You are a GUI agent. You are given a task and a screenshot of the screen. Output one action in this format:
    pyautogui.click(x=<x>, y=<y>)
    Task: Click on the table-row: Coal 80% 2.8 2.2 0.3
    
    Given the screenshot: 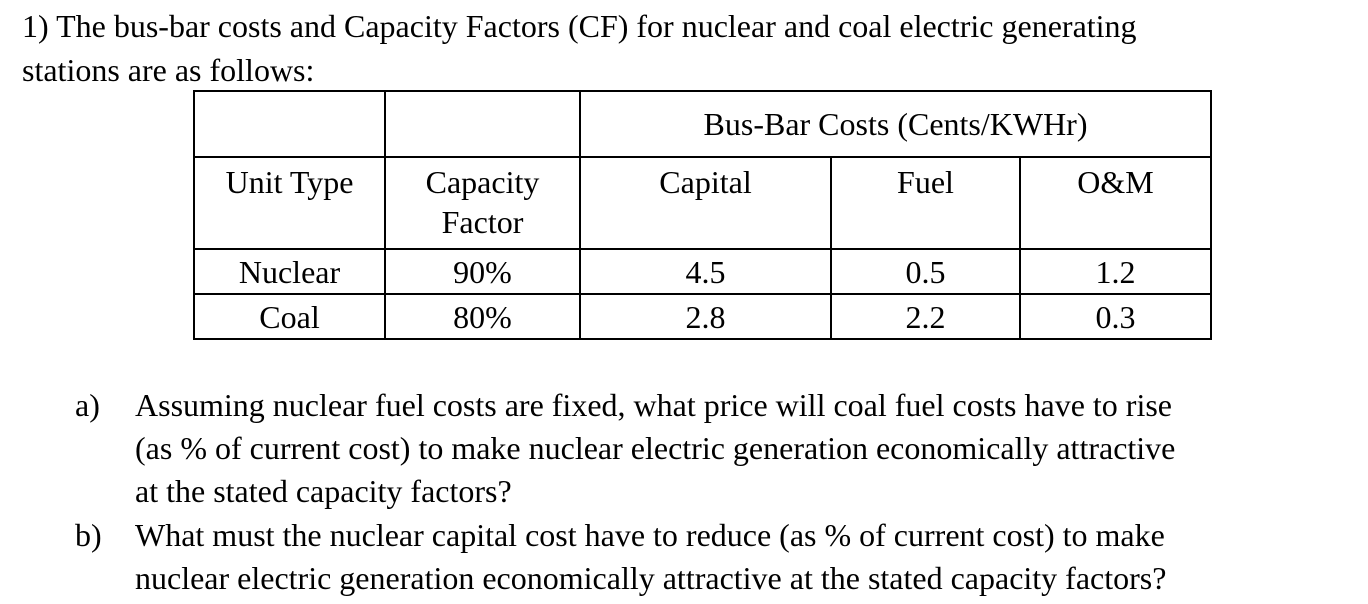 What is the action you would take?
    pyautogui.click(x=702, y=316)
    